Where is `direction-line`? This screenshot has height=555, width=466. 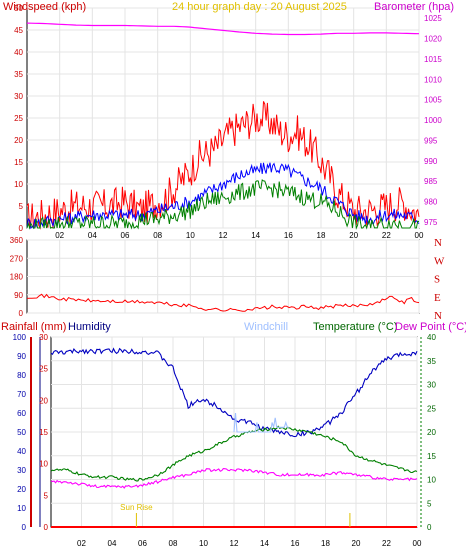
direction-line is located at coordinates (223, 302).